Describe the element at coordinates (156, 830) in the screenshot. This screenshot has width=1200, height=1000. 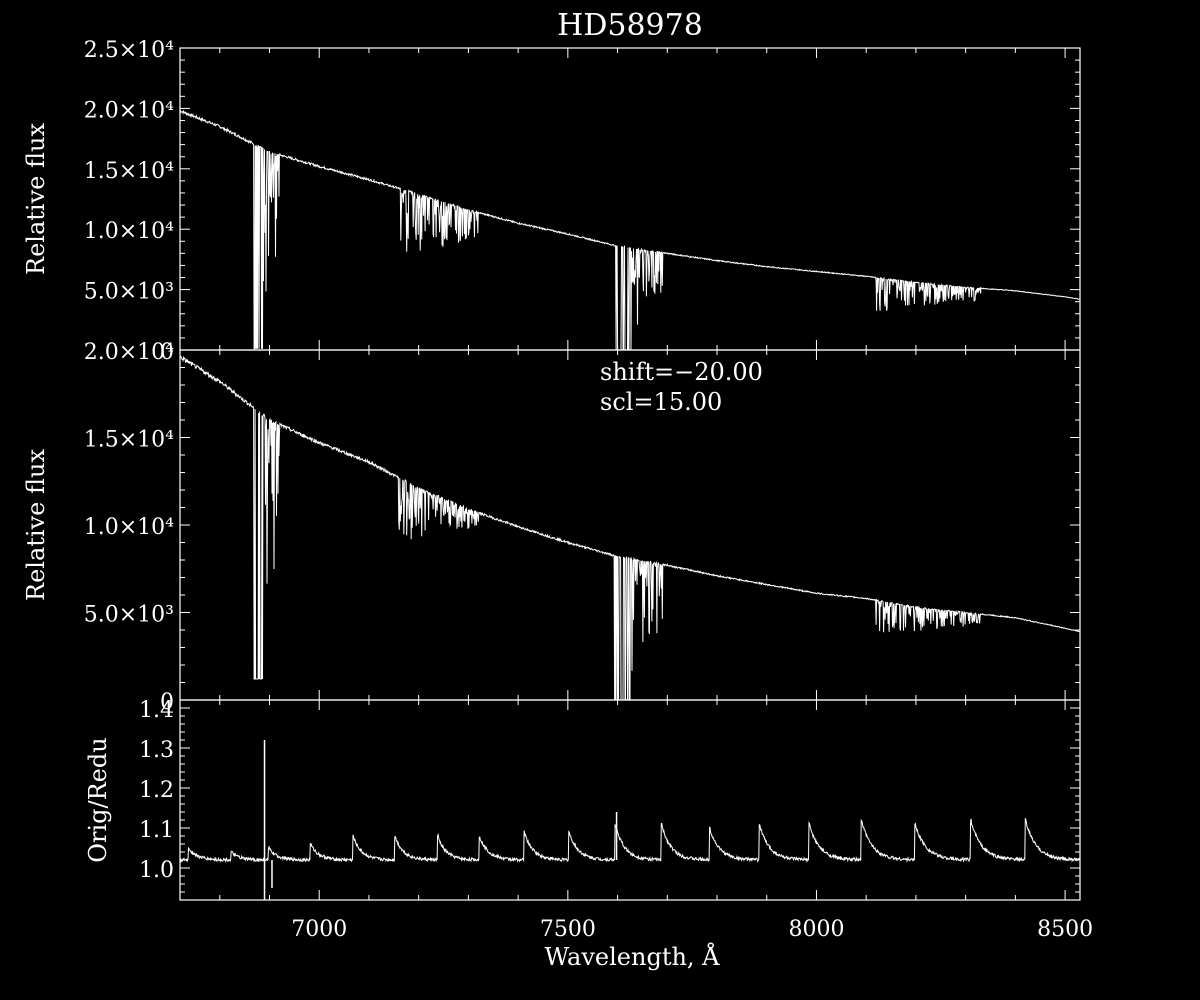
I see `y-tick-label: 1.1` at that location.